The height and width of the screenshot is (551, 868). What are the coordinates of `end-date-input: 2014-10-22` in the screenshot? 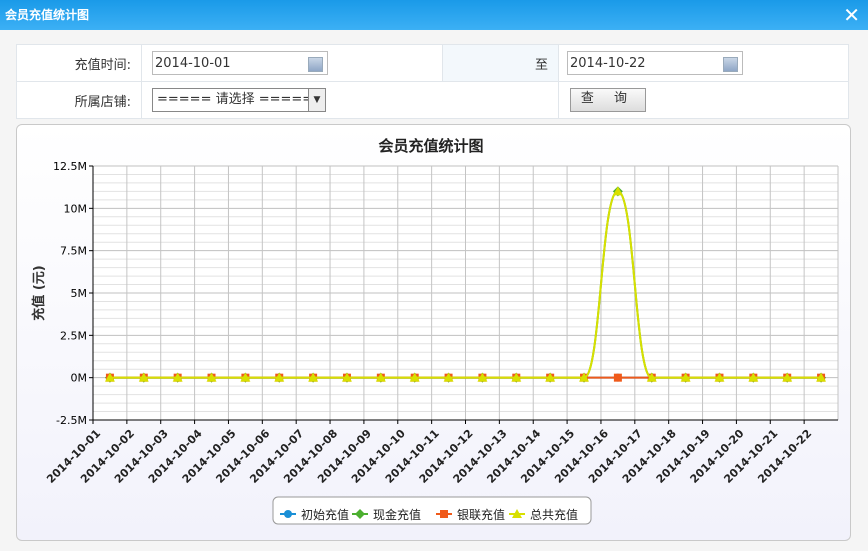 It's located at (655, 63).